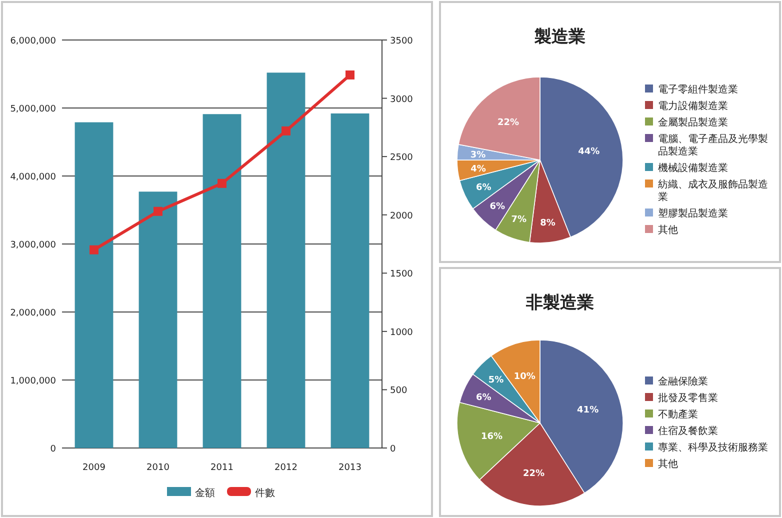 The image size is (782, 518). I want to click on legend-label: 電力設備製造業, so click(693, 106).